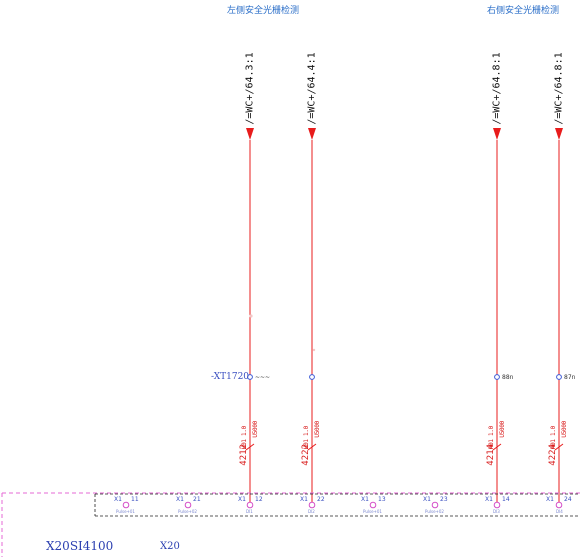 This screenshot has width=580, height=557. Describe the element at coordinates (404, 134) in the screenshot. I see `reference-arrows` at that location.